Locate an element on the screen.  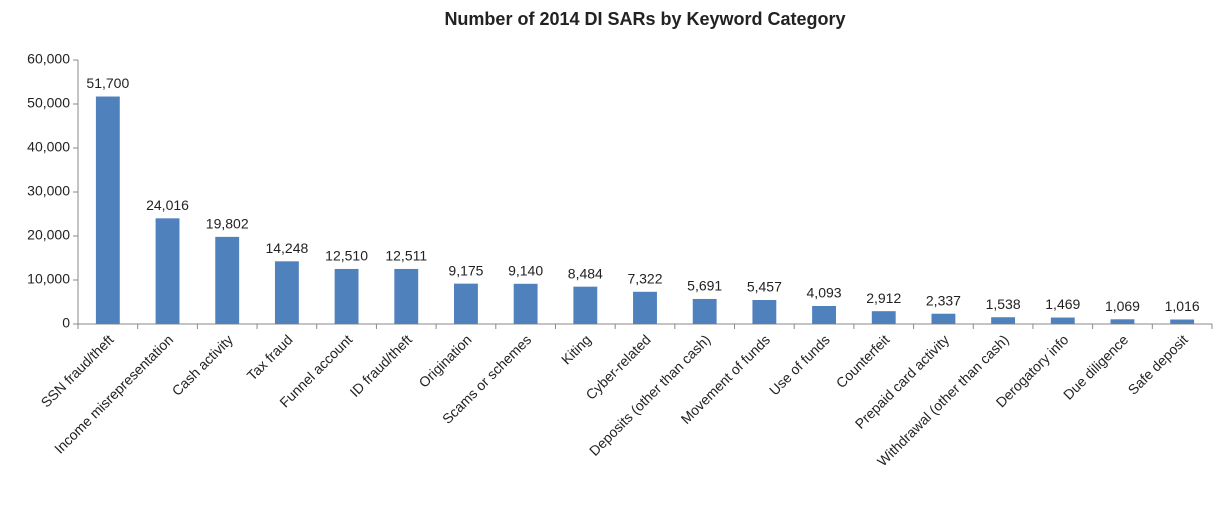
data-label: 1,538 is located at coordinates (1003, 304).